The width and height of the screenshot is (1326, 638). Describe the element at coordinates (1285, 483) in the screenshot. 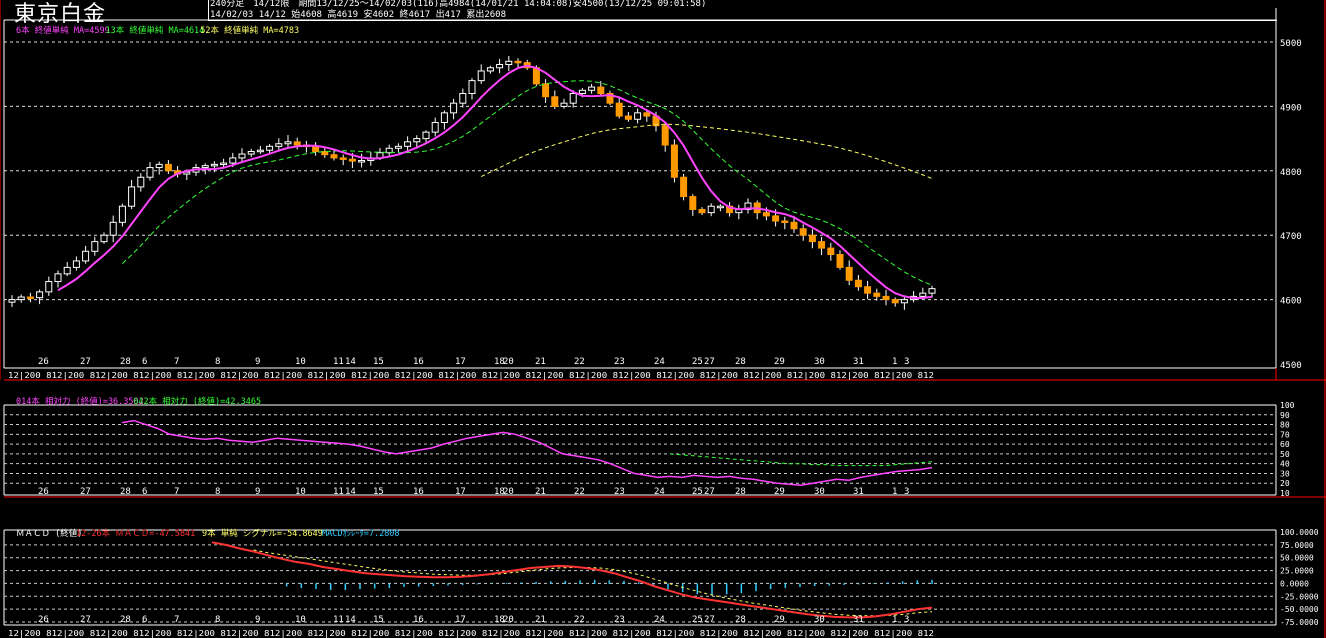

I see `rsi-tick-label: 20` at that location.